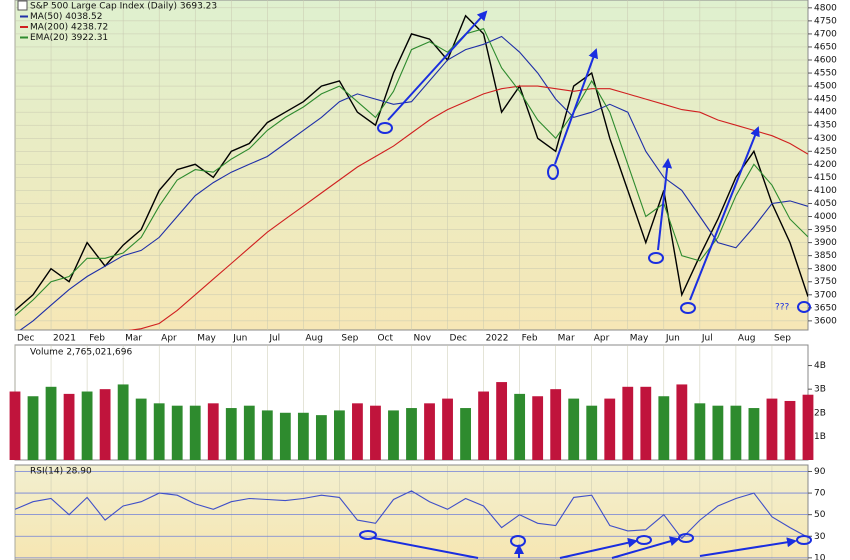  Describe the element at coordinates (69, 28) in the screenshot. I see `legend-label: MA(200) 4238.72` at that location.